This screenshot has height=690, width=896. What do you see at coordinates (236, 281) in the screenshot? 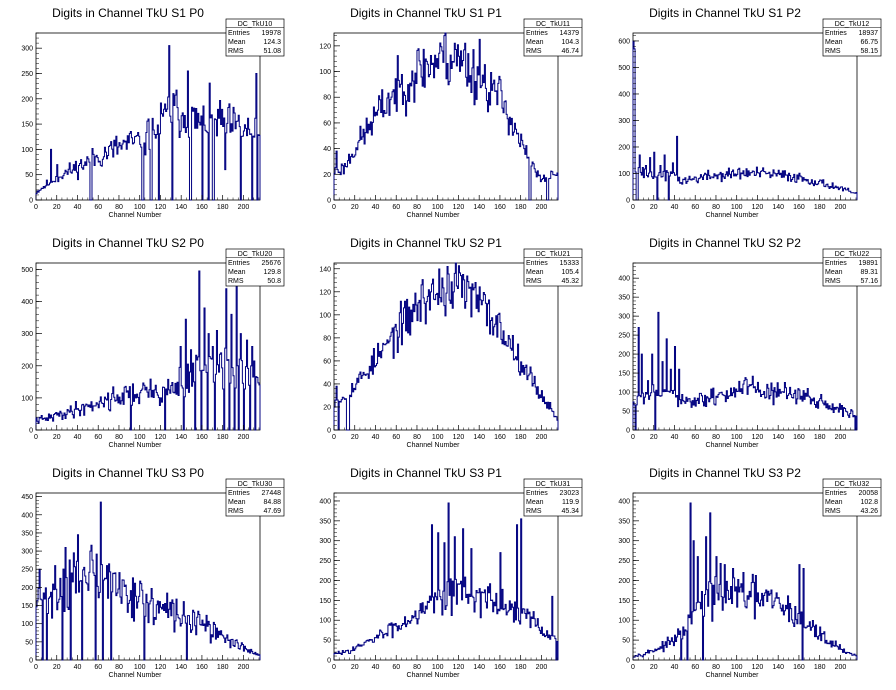
I see `stats-rms-label: RMS` at bounding box center [236, 281].